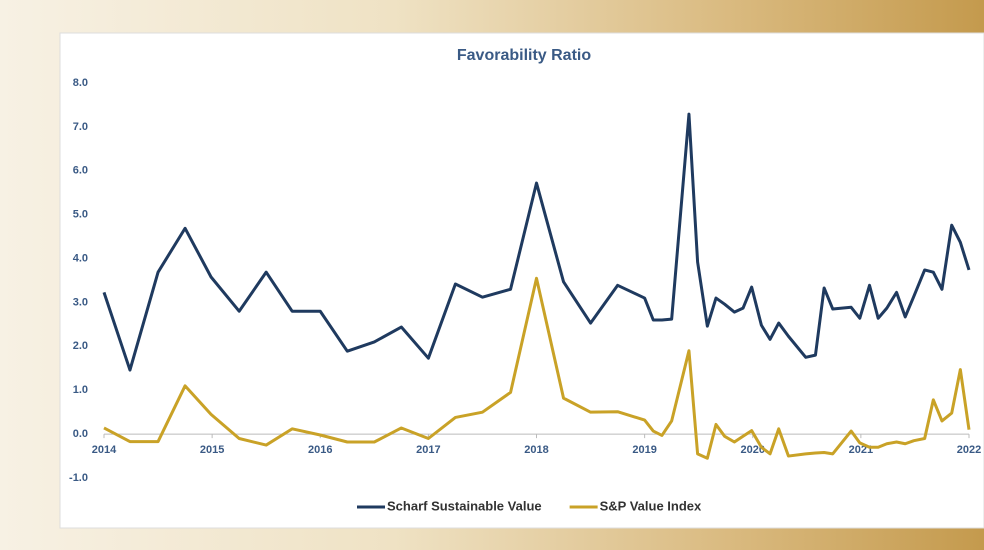 The width and height of the screenshot is (984, 550). What do you see at coordinates (80, 434) in the screenshot?
I see `y-tick-label: 0.0` at bounding box center [80, 434].